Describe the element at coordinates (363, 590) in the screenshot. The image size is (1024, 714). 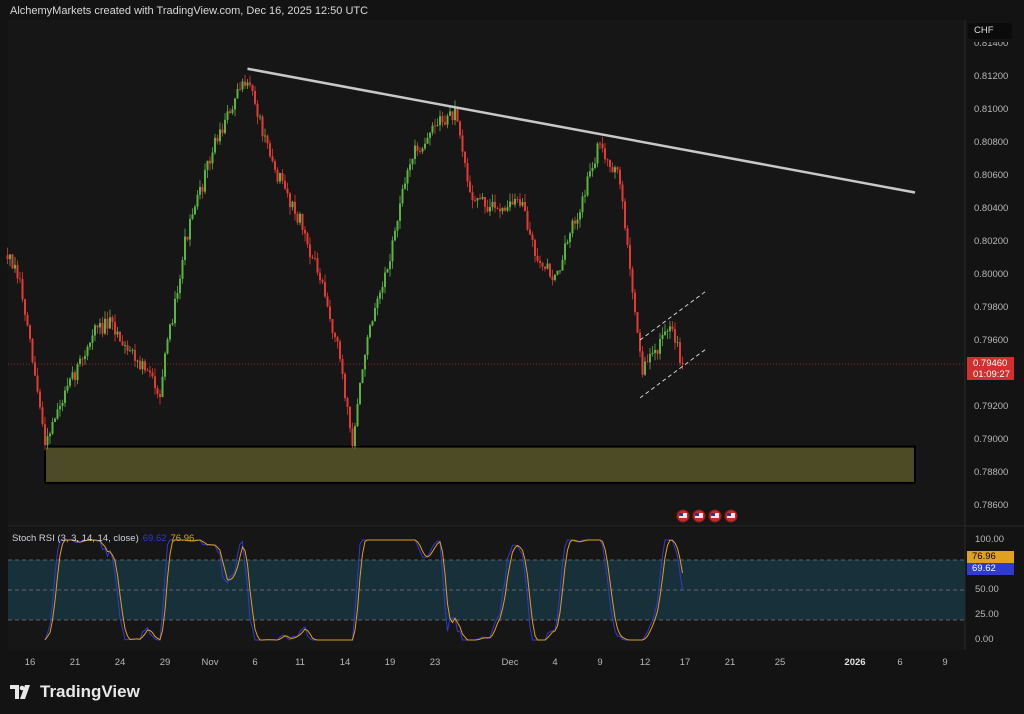
I see `stoch-d-line` at that location.